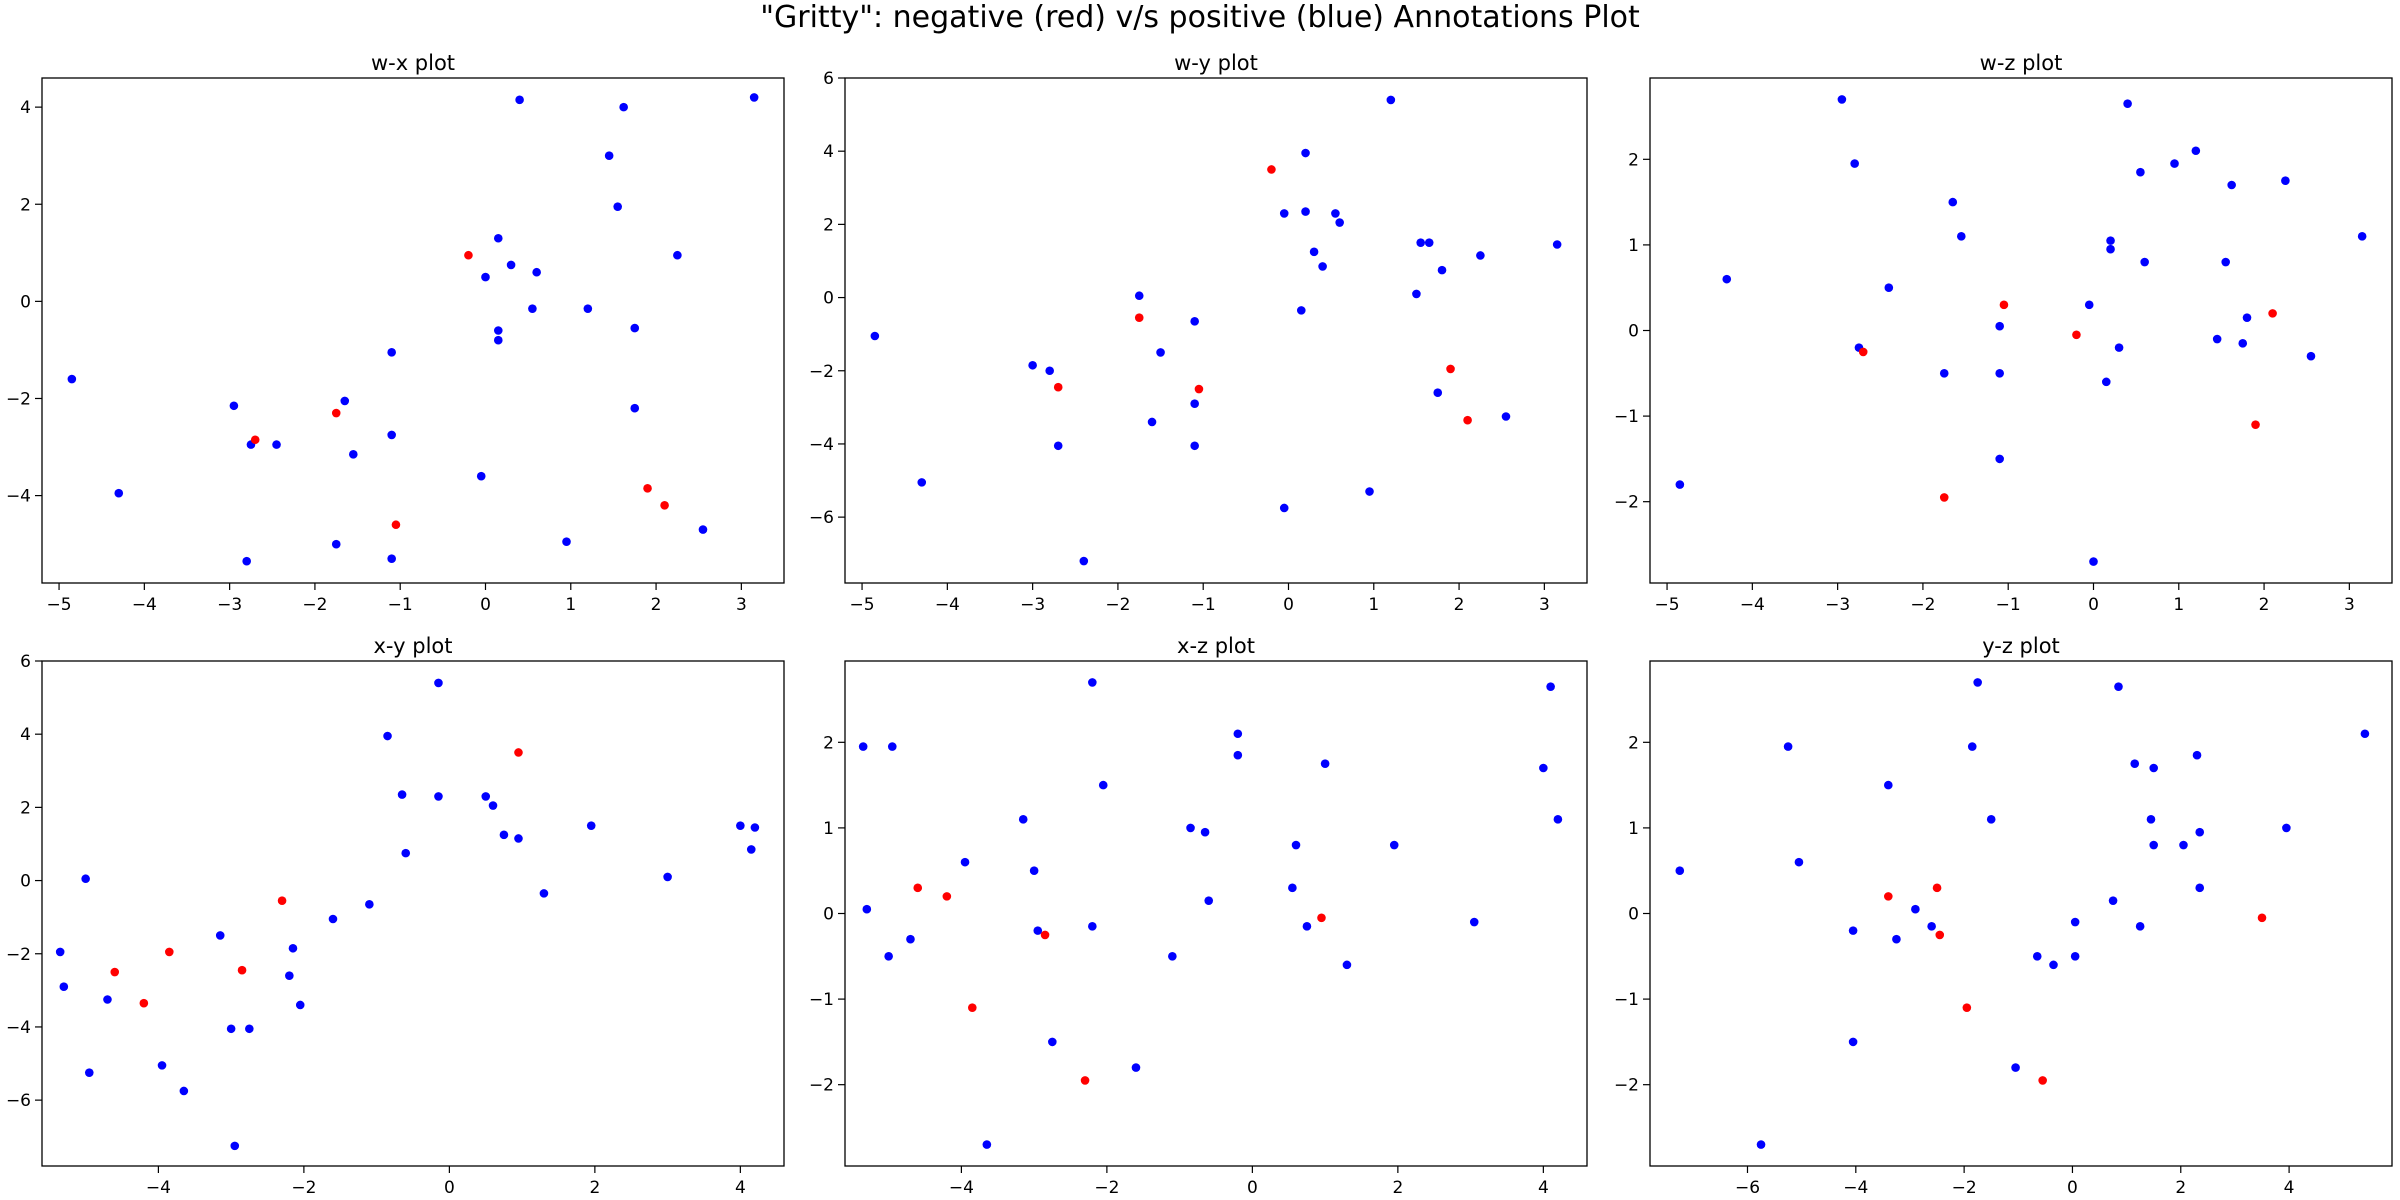 This screenshot has height=1200, width=2400. I want to click on x-tick-label: 0, so click(2093, 605).